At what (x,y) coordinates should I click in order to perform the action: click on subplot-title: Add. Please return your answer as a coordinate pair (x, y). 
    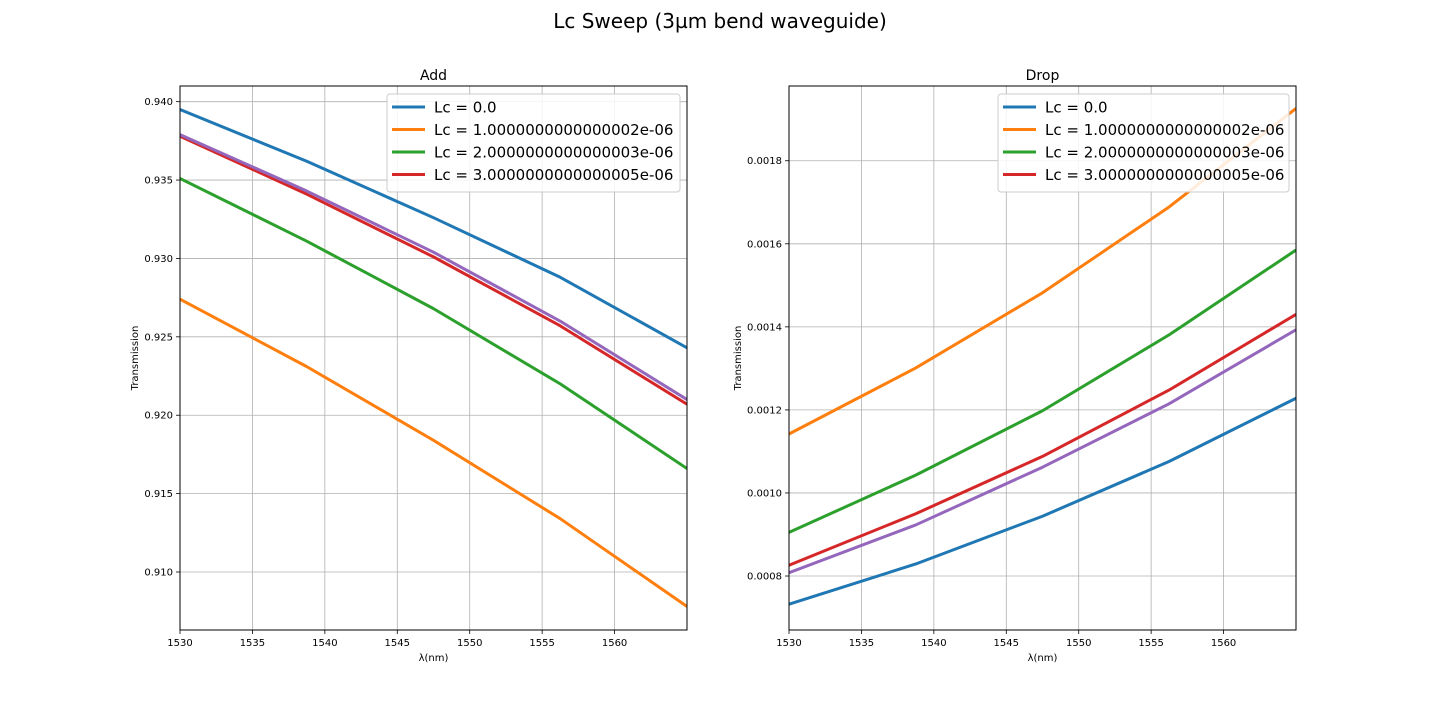
    Looking at the image, I should click on (433, 76).